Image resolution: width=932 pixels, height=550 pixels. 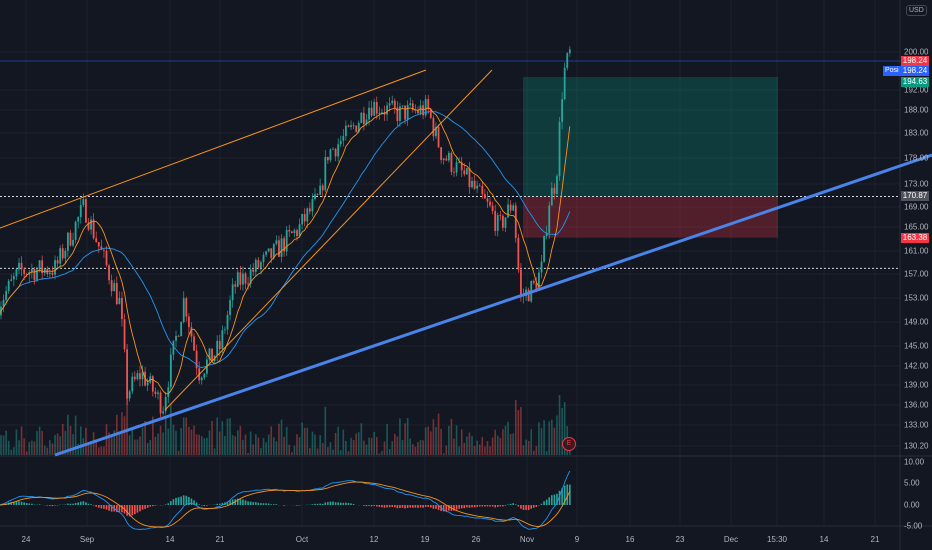 I want to click on macd-line, so click(x=285, y=500).